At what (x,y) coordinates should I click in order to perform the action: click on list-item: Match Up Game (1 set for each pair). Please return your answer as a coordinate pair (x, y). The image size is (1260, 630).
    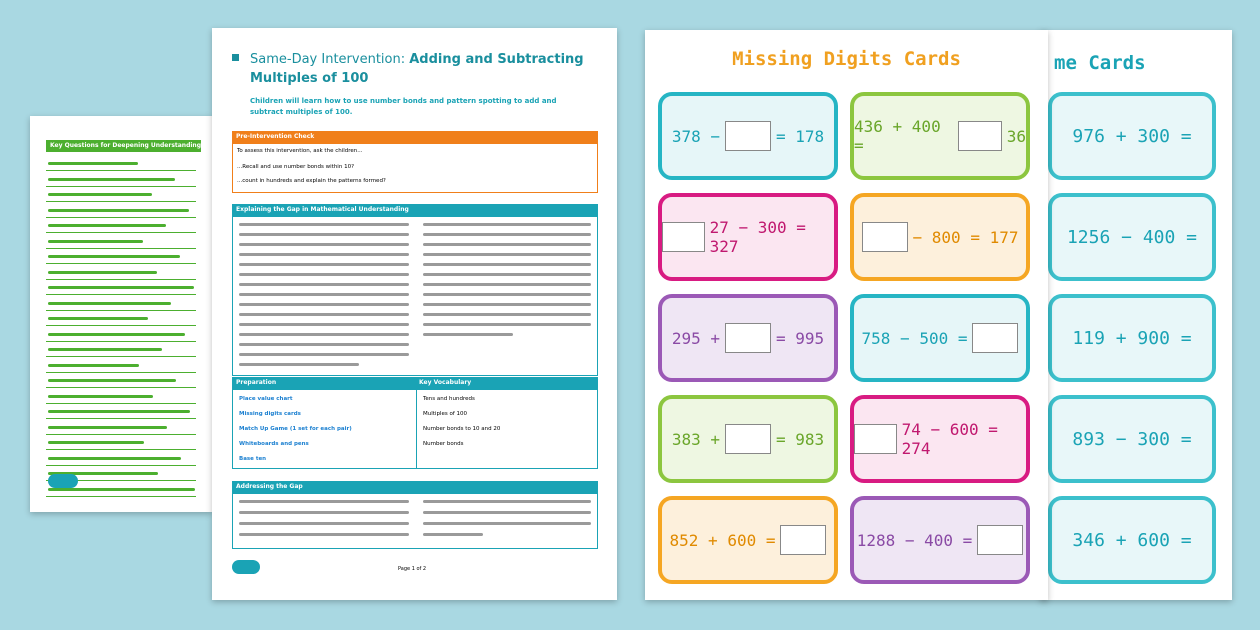
    Looking at the image, I should click on (295, 429).